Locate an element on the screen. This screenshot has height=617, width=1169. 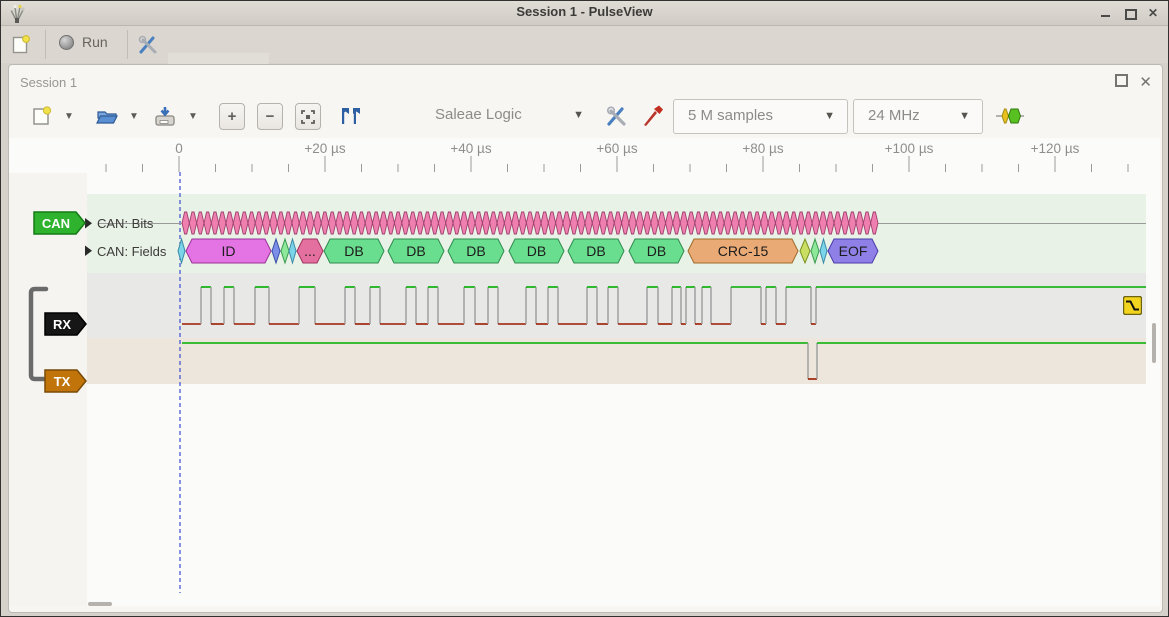
save-dropdown: ▼ is located at coordinates (193, 116).